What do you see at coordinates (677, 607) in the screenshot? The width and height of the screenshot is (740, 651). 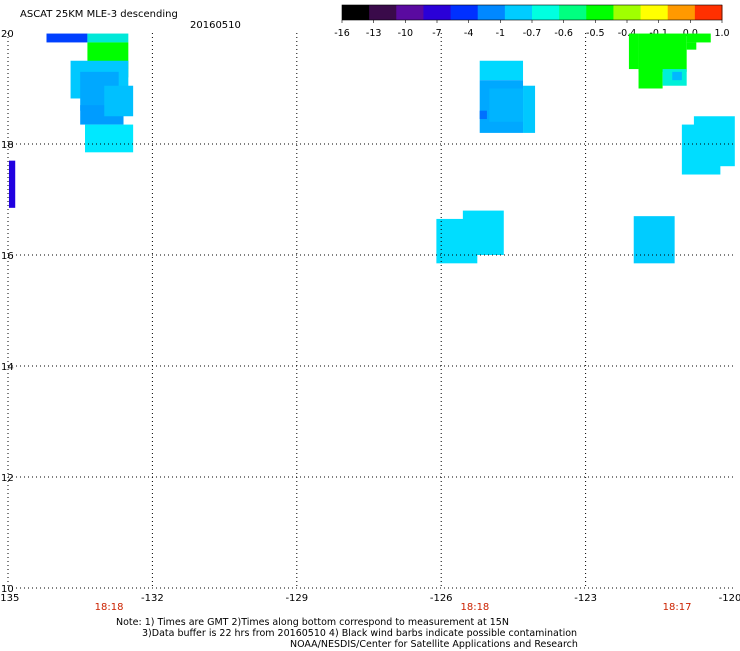 I see `time-label: 18:17` at bounding box center [677, 607].